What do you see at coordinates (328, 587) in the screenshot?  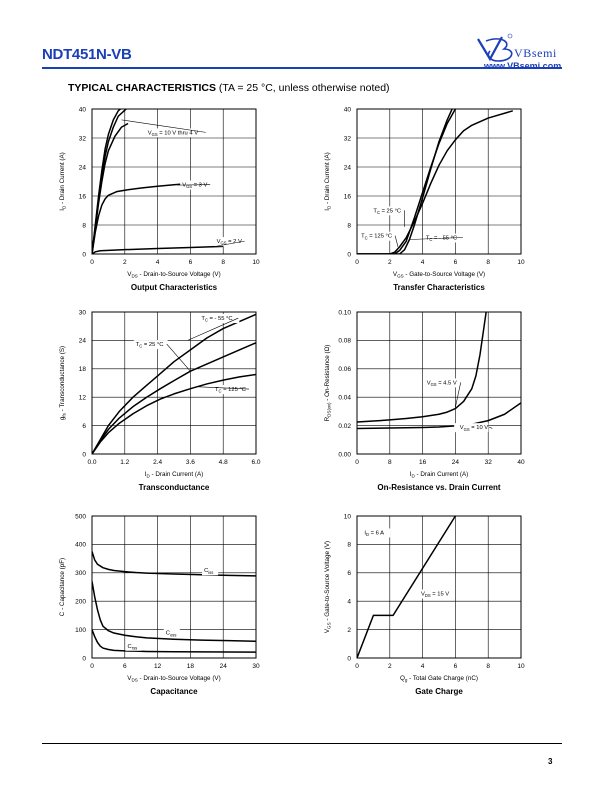 I see `y-axis-label: VGS - Gate-to-Source Voltage (V)` at bounding box center [328, 587].